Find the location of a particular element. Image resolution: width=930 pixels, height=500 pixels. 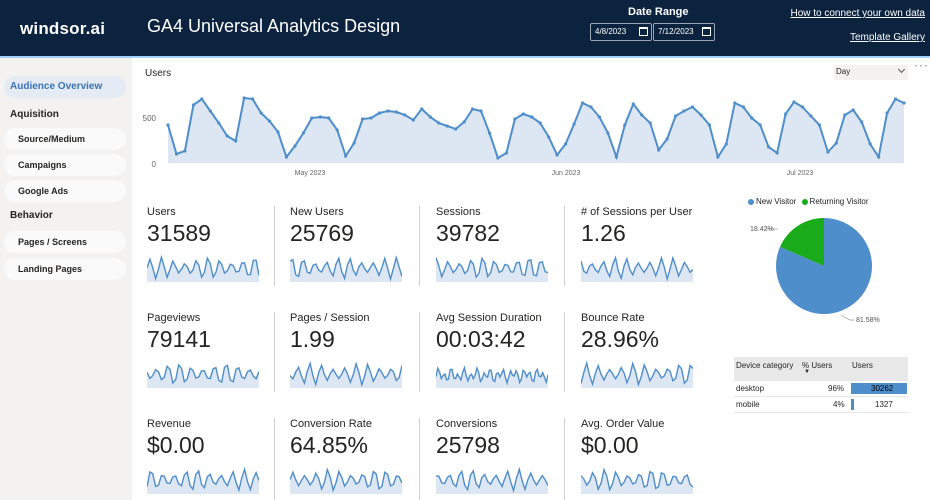

kpi-card: Conversion Rate 64.85% is located at coordinates (354, 459).